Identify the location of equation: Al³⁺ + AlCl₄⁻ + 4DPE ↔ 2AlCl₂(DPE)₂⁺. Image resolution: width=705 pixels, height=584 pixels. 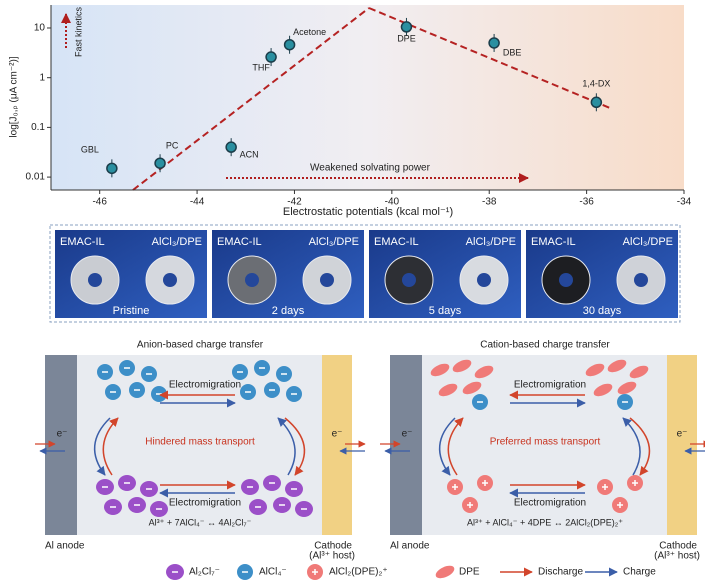
(545, 522).